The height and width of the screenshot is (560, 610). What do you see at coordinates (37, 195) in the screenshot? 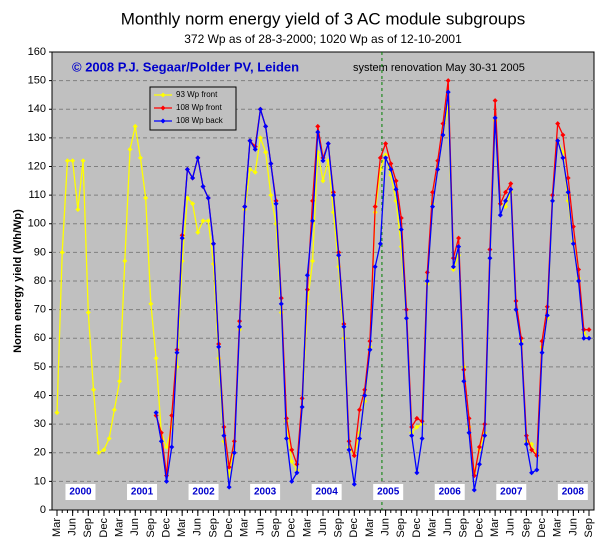
I see `y-tick-label: 110` at bounding box center [37, 195].